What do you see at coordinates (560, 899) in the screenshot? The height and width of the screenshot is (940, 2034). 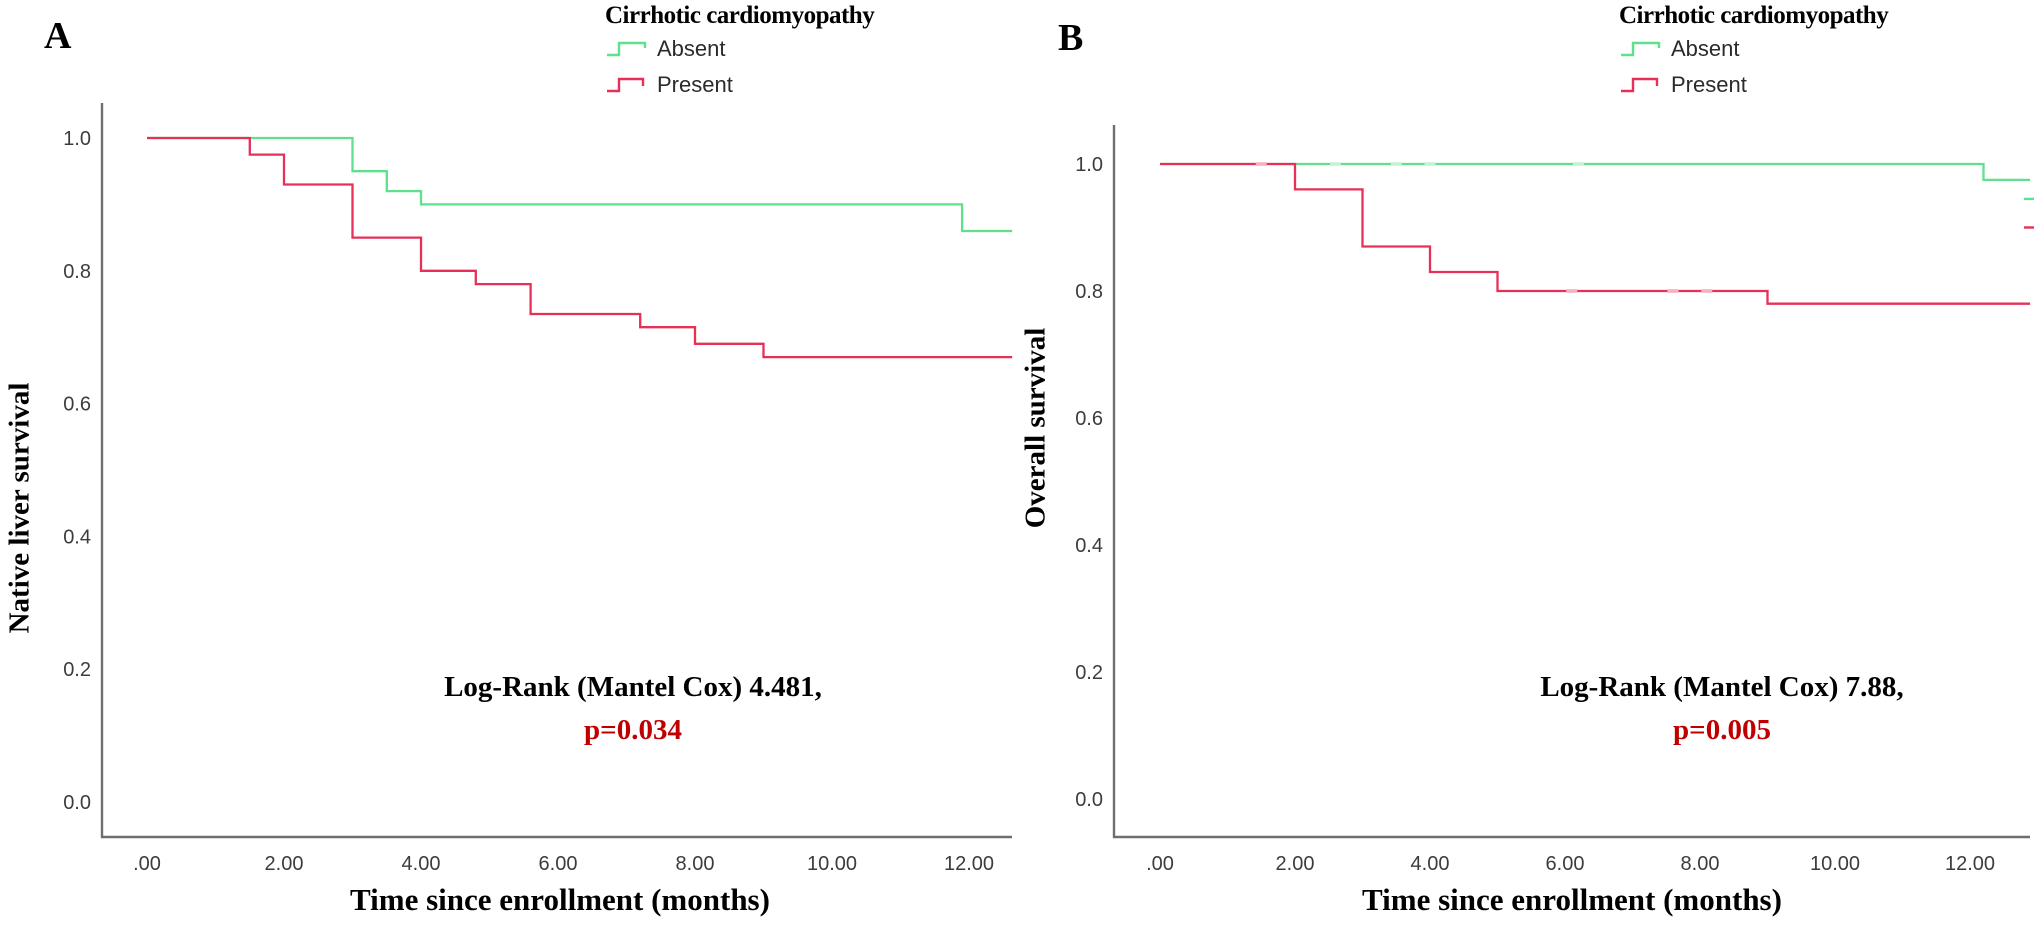 I see `x-axis-title-panel-a: Time since enrollment (months)` at bounding box center [560, 899].